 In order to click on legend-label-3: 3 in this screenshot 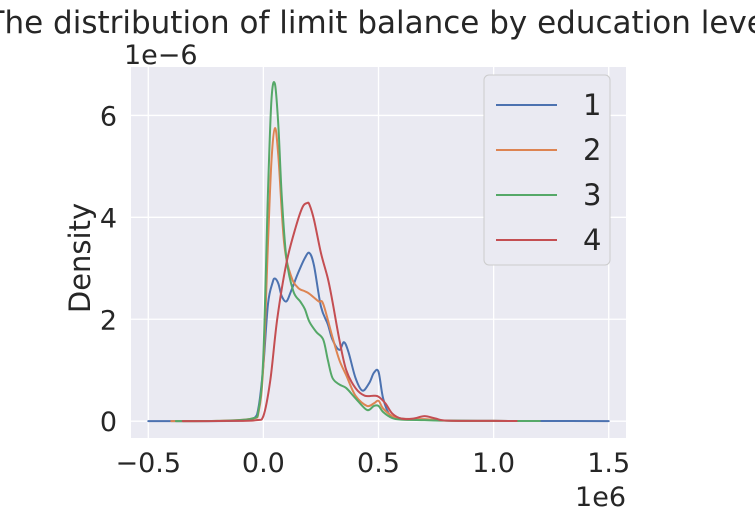, I will do `click(592, 195)`.